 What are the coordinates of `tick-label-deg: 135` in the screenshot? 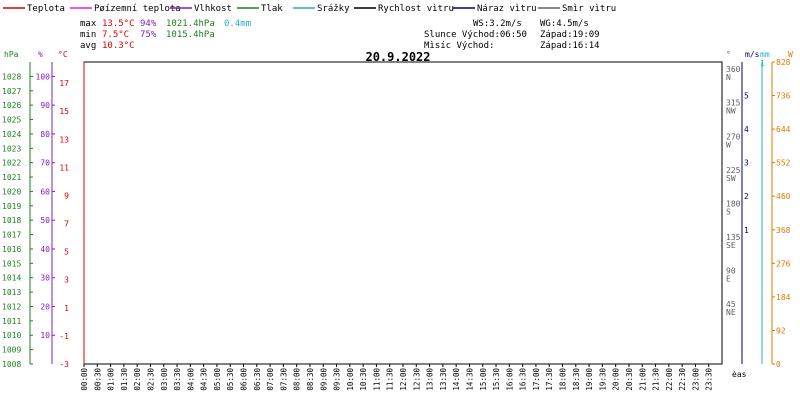 It's located at (733, 237).